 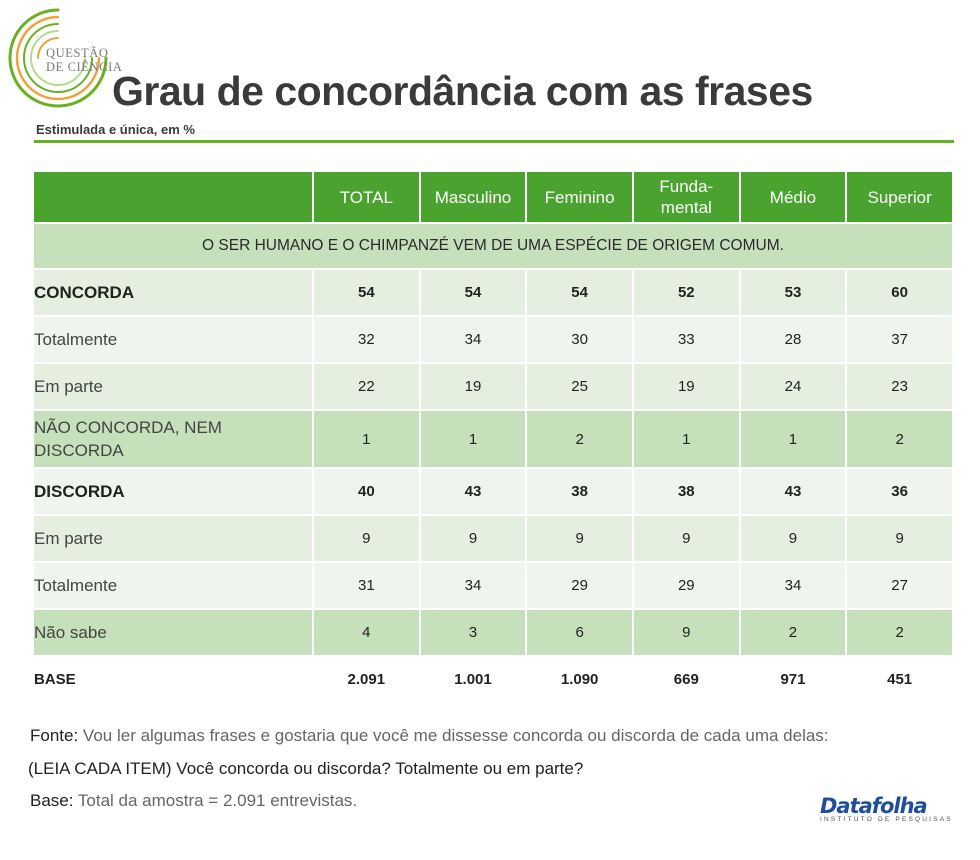 I want to click on row-label: BASE, so click(x=173, y=679).